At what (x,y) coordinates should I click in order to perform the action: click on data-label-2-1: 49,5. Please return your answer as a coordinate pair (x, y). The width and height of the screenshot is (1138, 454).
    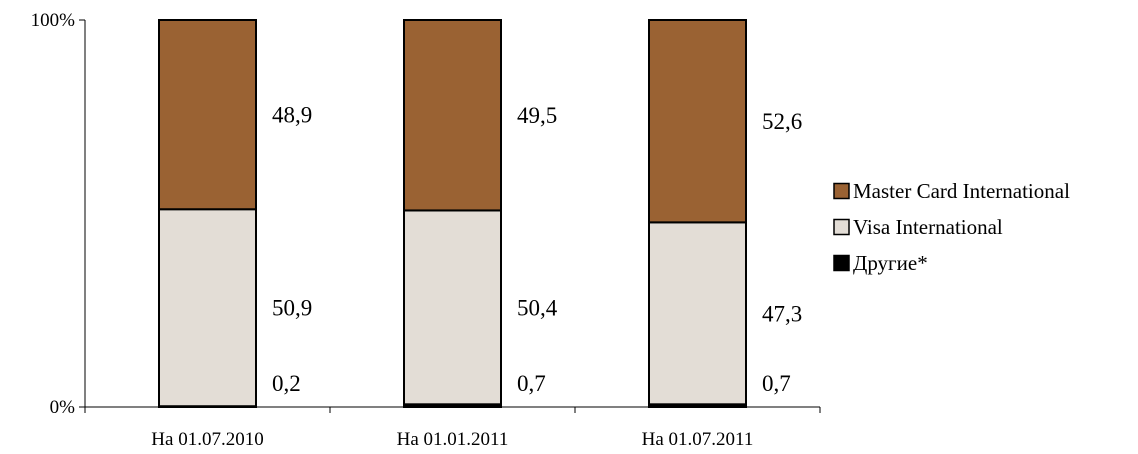
    Looking at the image, I should click on (537, 115).